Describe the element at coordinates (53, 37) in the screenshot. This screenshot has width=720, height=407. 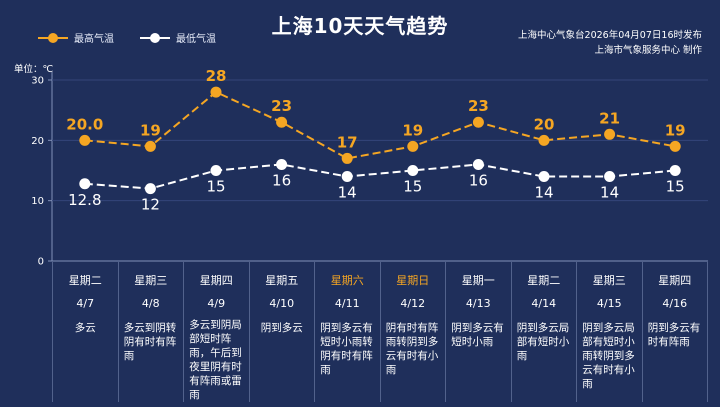
I see `legend-high-marker` at that location.